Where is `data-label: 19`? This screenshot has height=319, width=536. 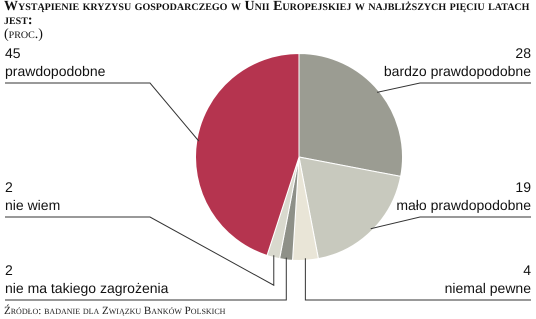 data-label: 19 is located at coordinates (523, 186).